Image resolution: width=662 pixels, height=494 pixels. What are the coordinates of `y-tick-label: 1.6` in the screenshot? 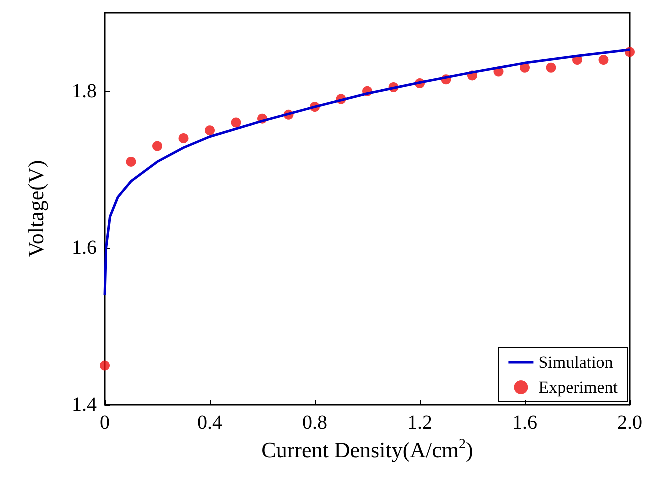 It's located at (84, 248).